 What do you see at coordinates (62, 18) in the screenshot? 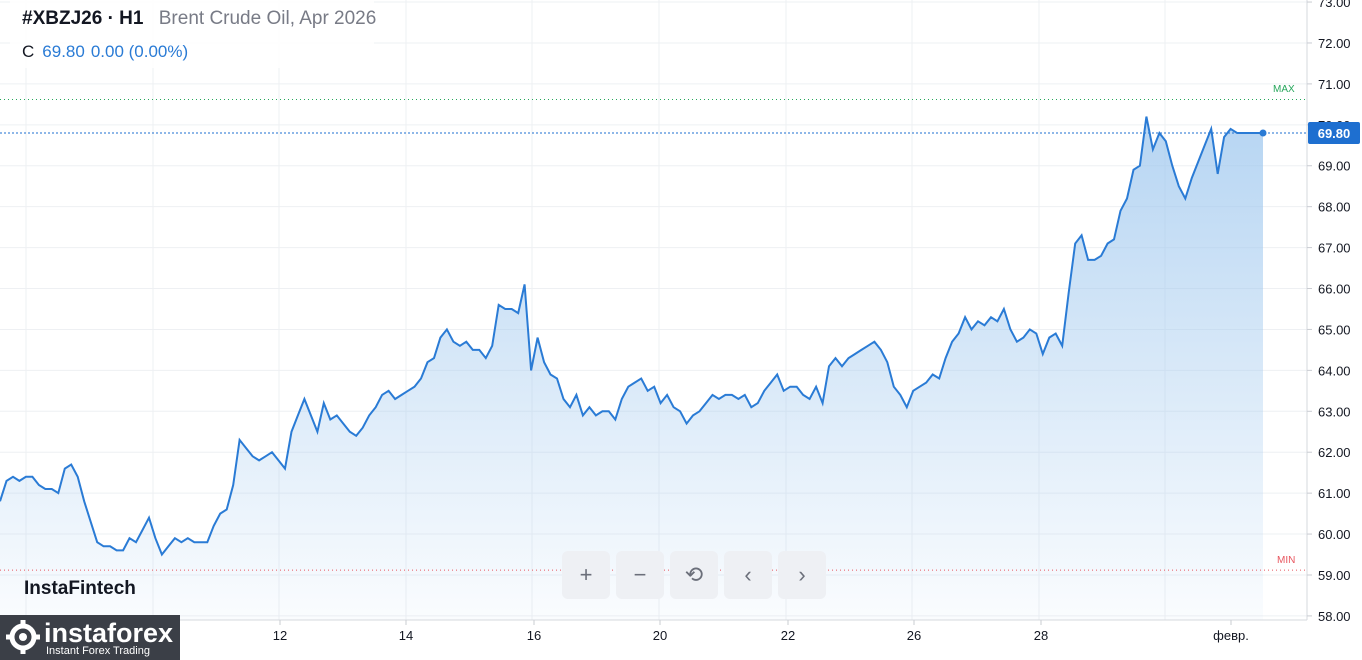
I see `symbol-name: #XBZJ26` at bounding box center [62, 18].